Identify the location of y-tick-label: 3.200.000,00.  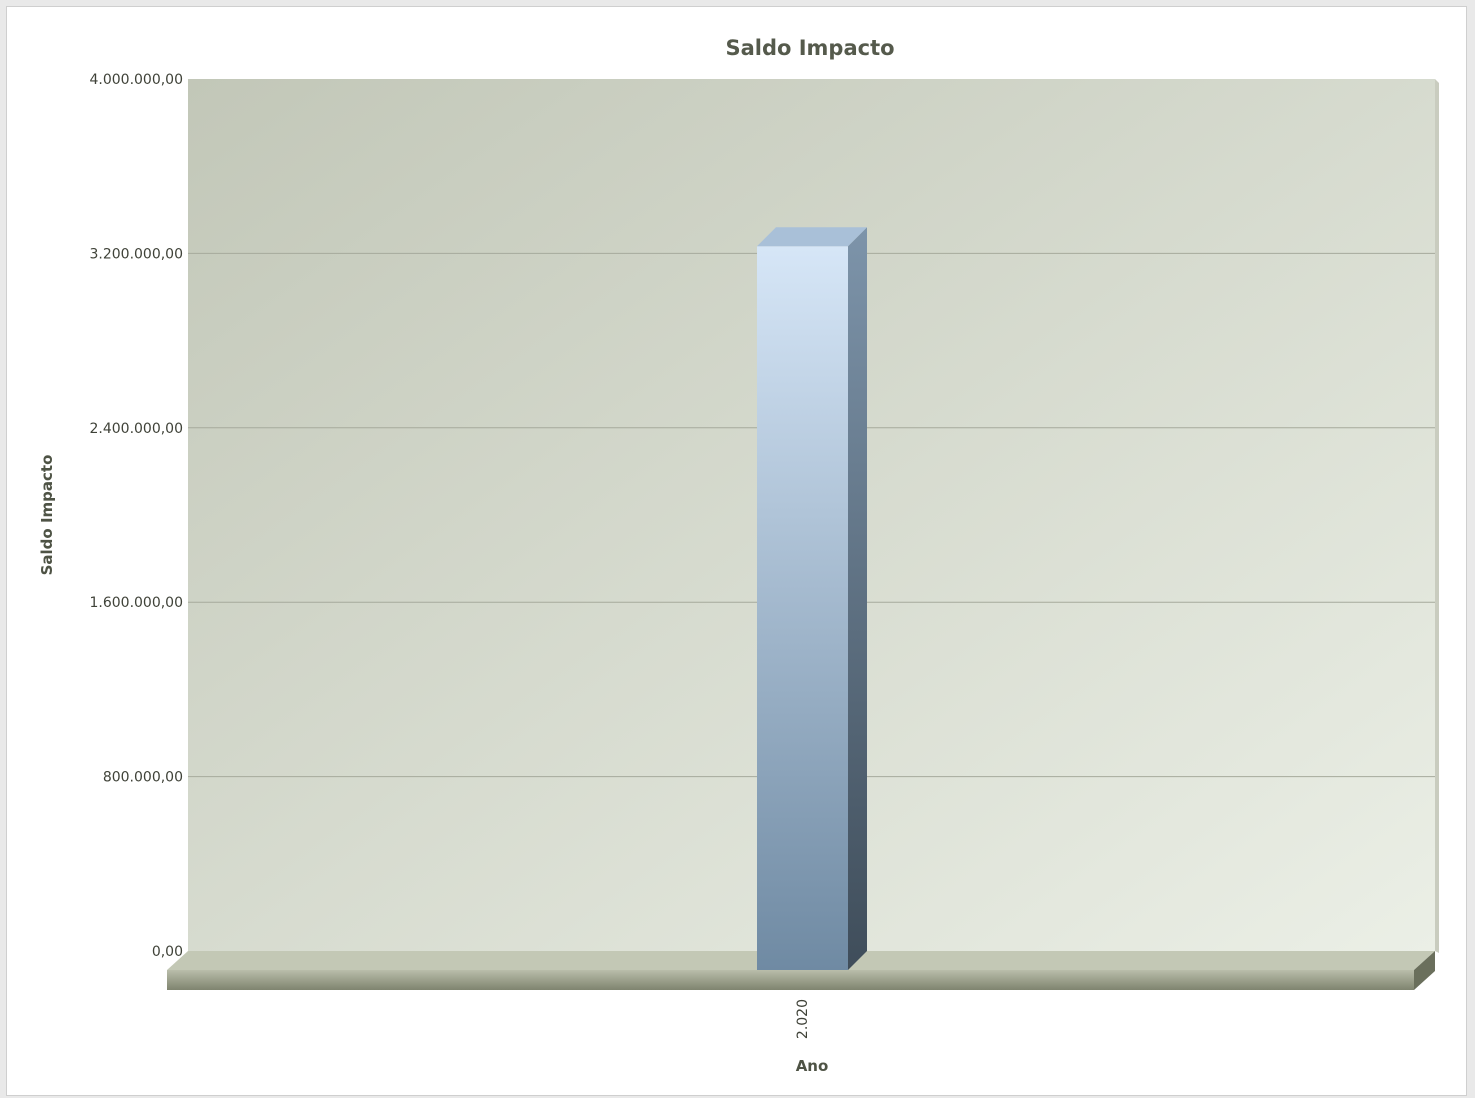
(136, 254).